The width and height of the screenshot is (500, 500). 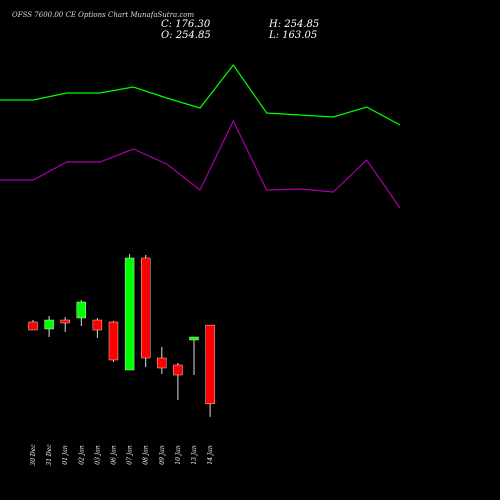 What do you see at coordinates (293, 35) in the screenshot?
I see `low-value: L: 163.05` at bounding box center [293, 35].